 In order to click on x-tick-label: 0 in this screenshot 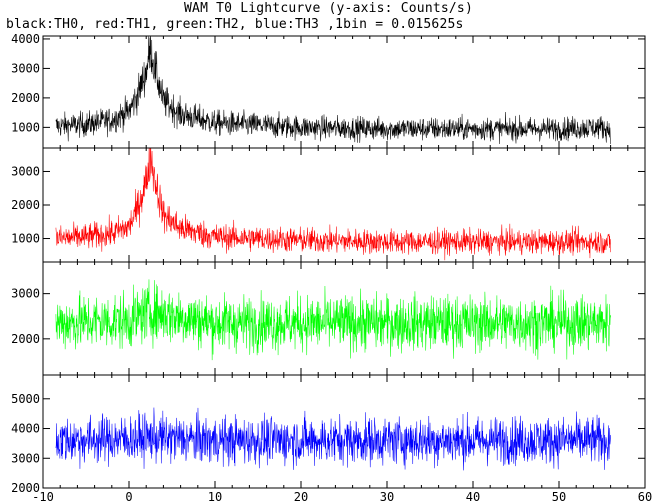, I will do `click(128, 497)`.